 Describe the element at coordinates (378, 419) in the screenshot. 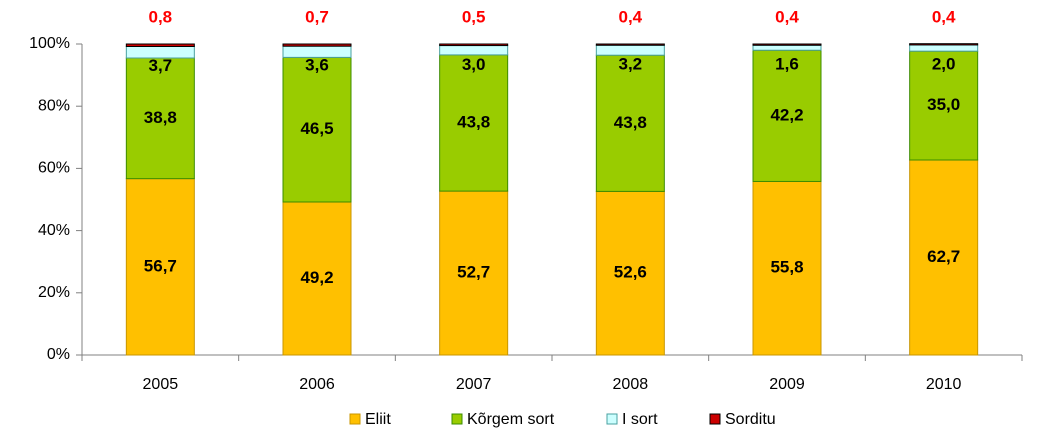

I see `legend-label: Eliit` at that location.